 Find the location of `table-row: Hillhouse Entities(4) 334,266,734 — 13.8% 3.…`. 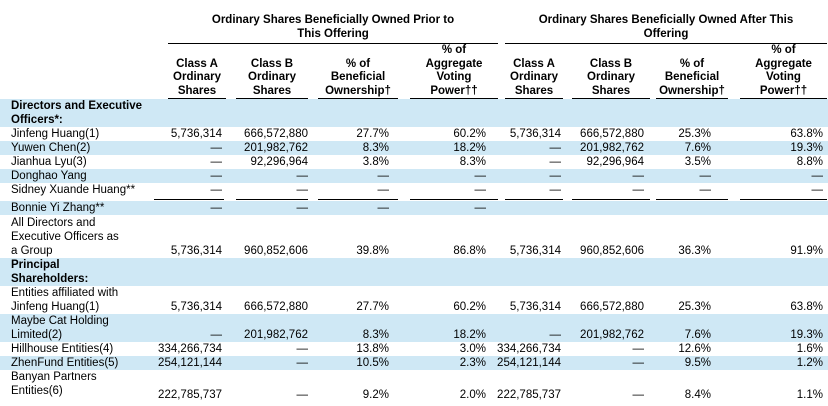

table-row: Hillhouse Entities(4) 334,266,734 — 13.8% 3.… is located at coordinates (414, 349).